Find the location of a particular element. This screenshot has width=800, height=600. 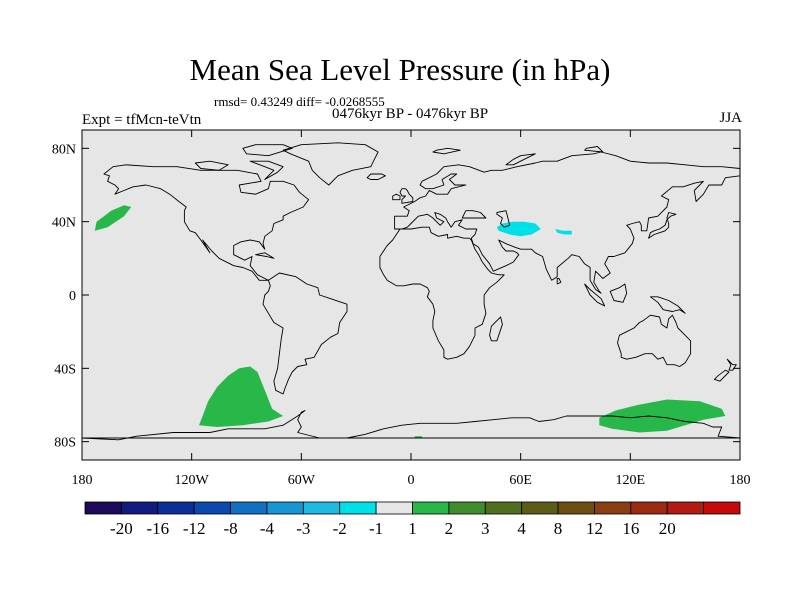

coastline-victoria-island is located at coordinates (211, 165).